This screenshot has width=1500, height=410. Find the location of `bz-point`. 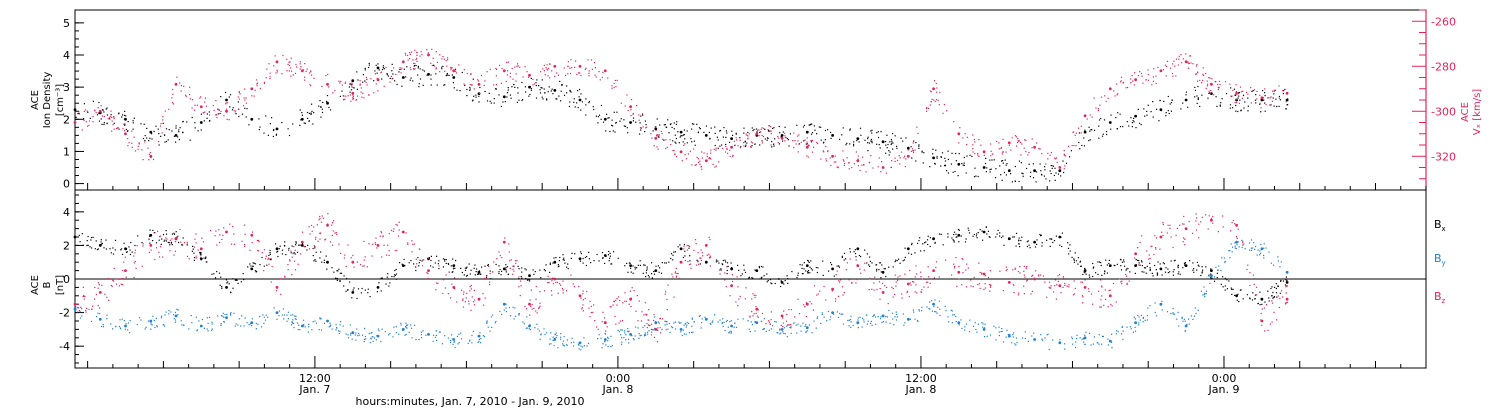

bz-point is located at coordinates (403, 232).